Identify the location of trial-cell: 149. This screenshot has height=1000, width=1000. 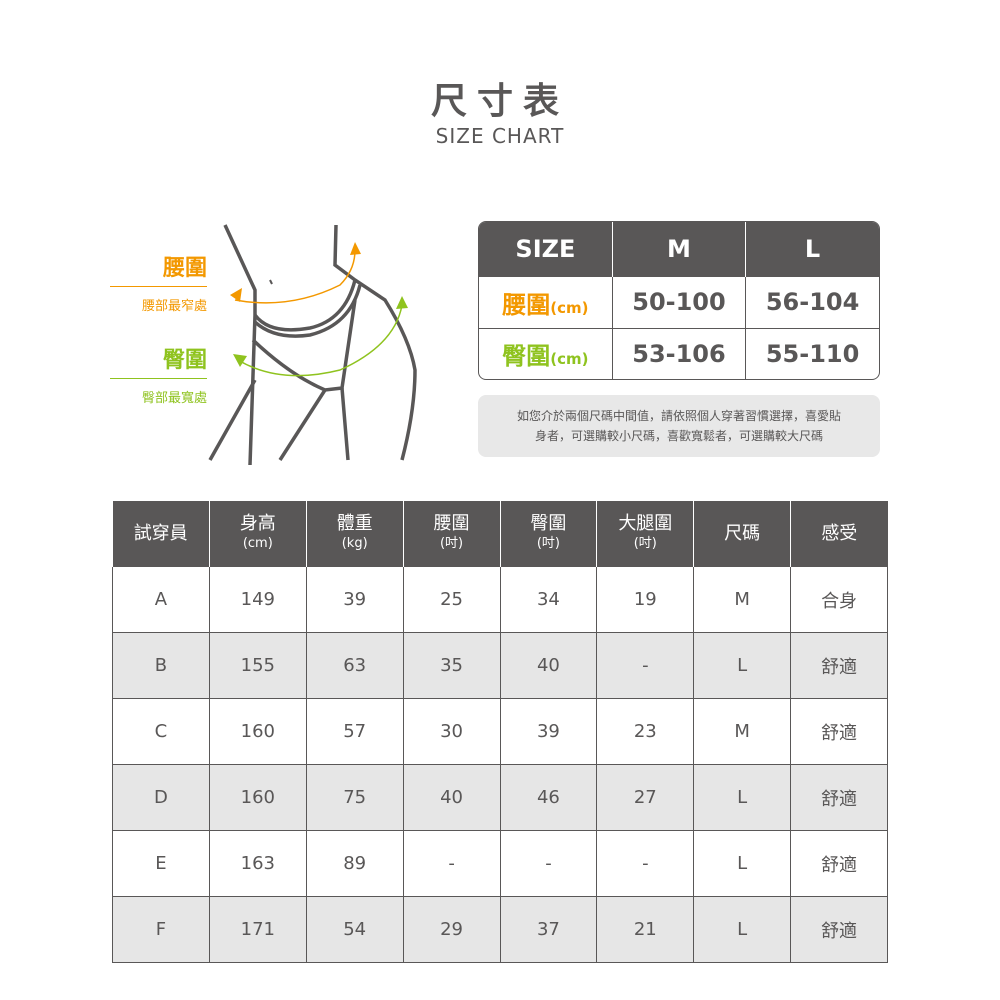
(257, 600).